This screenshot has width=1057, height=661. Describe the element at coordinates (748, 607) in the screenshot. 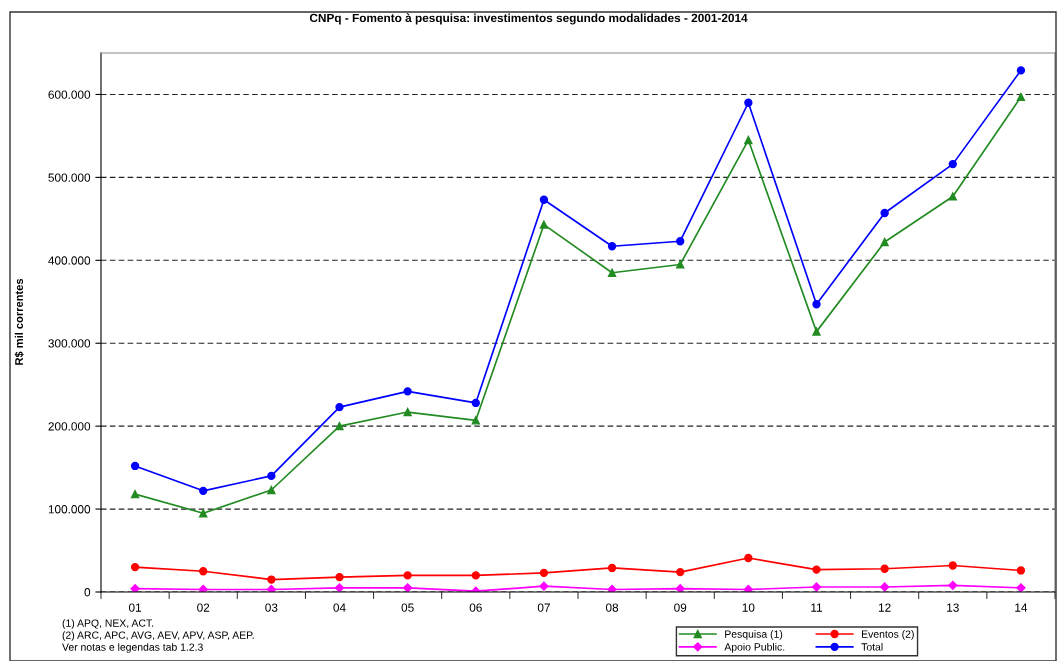

I see `x-tick-label: 10` at that location.